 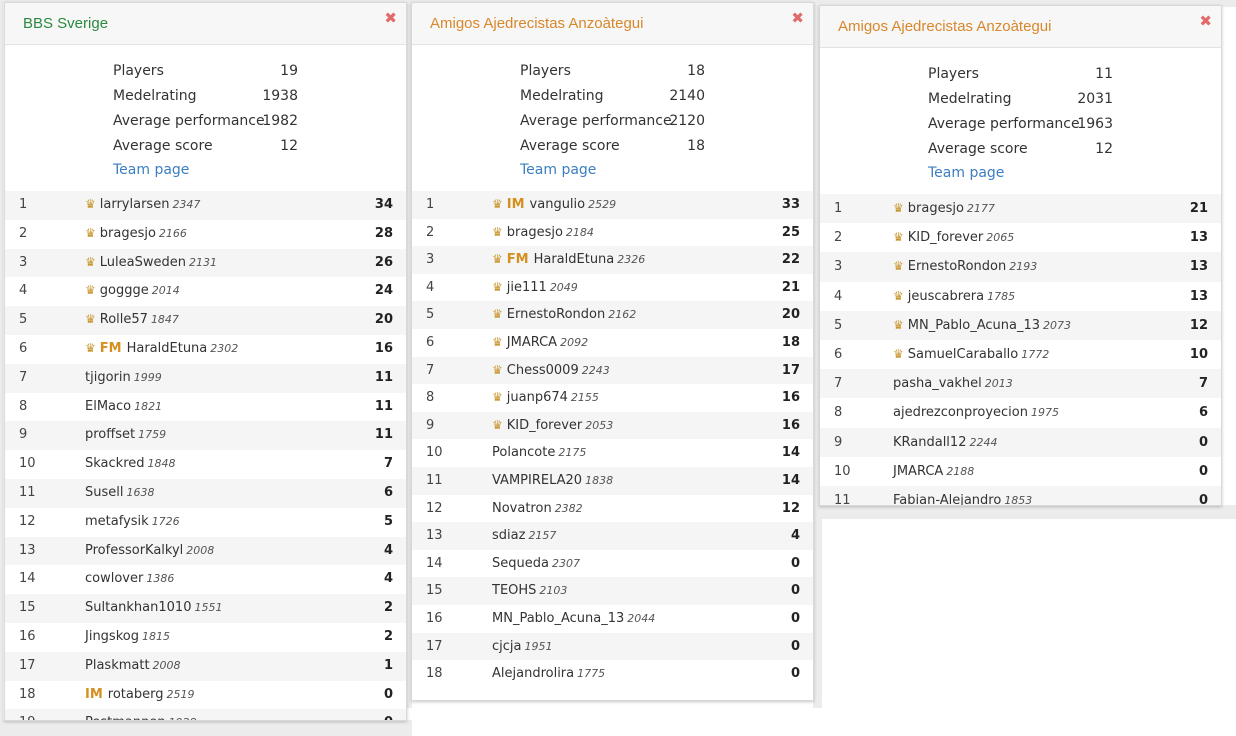 I want to click on player-name: Plaskmatt, so click(x=117, y=665).